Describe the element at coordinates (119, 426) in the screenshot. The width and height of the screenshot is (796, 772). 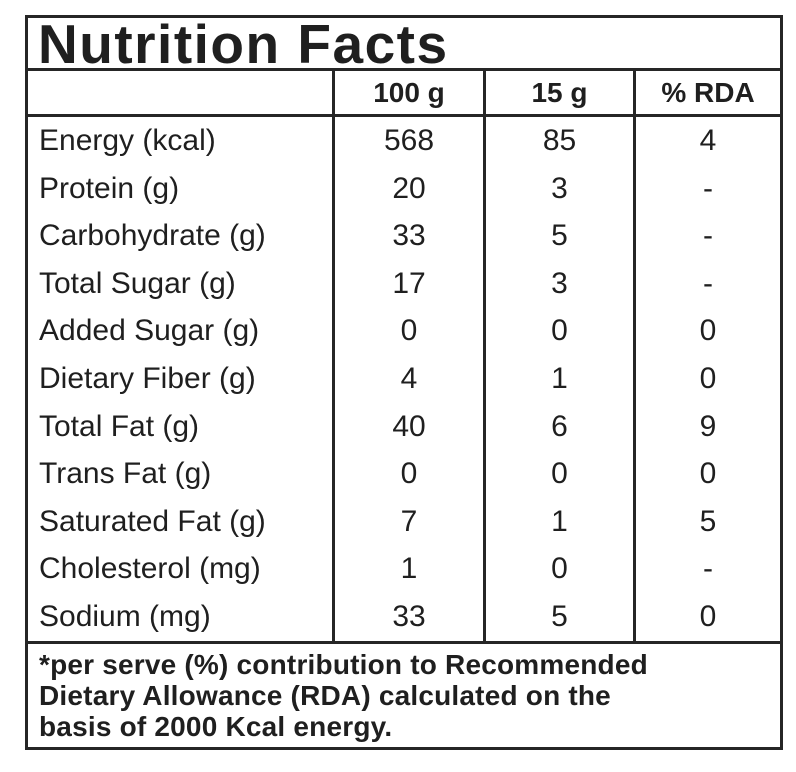
I see `nutrient-label: Total Fat (g)` at that location.